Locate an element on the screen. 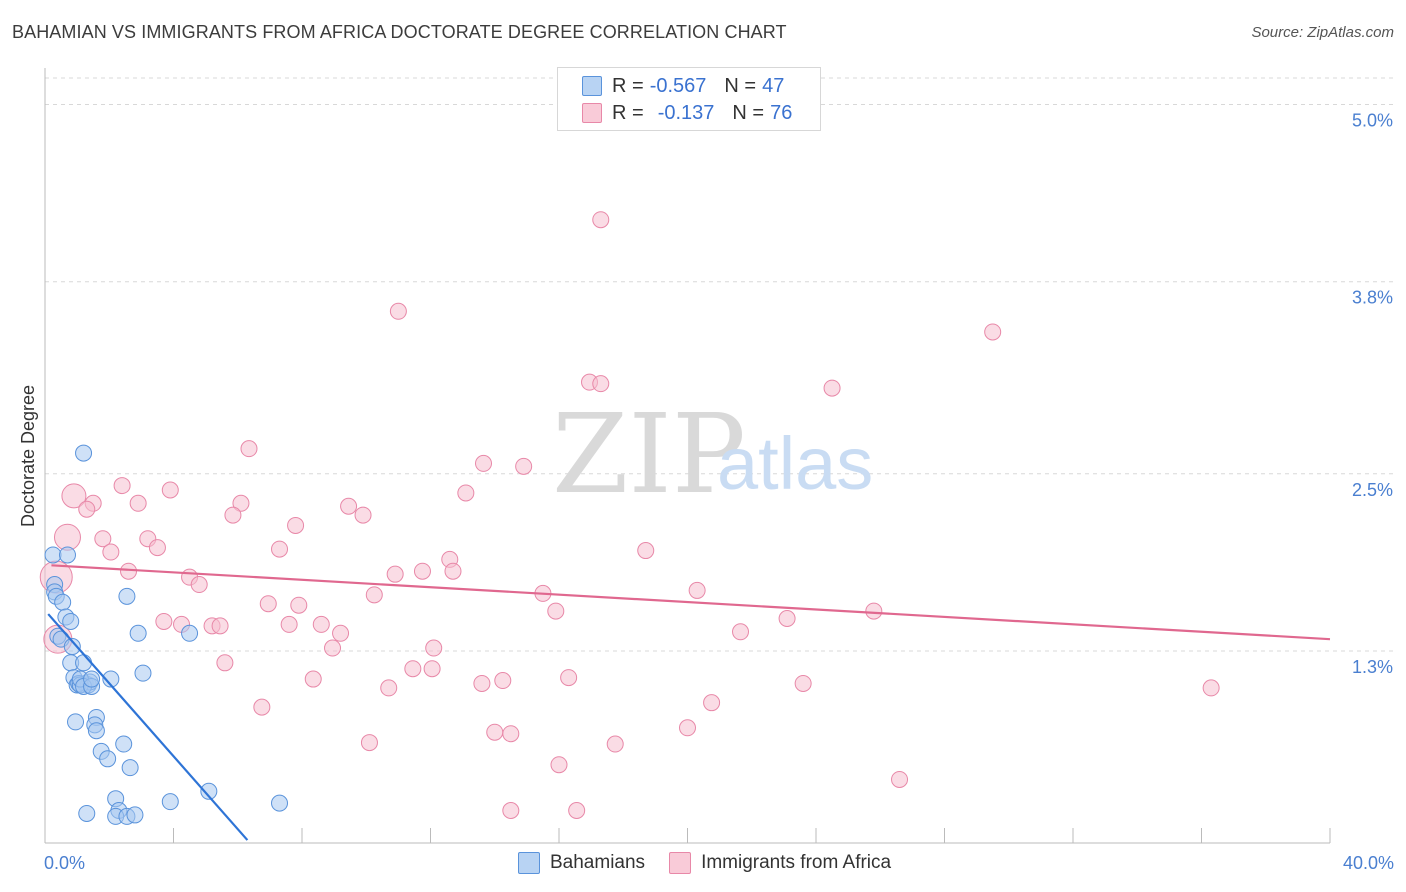 The height and width of the screenshot is (892, 1406). x-tick-right: 40.0% is located at coordinates (1368, 863).